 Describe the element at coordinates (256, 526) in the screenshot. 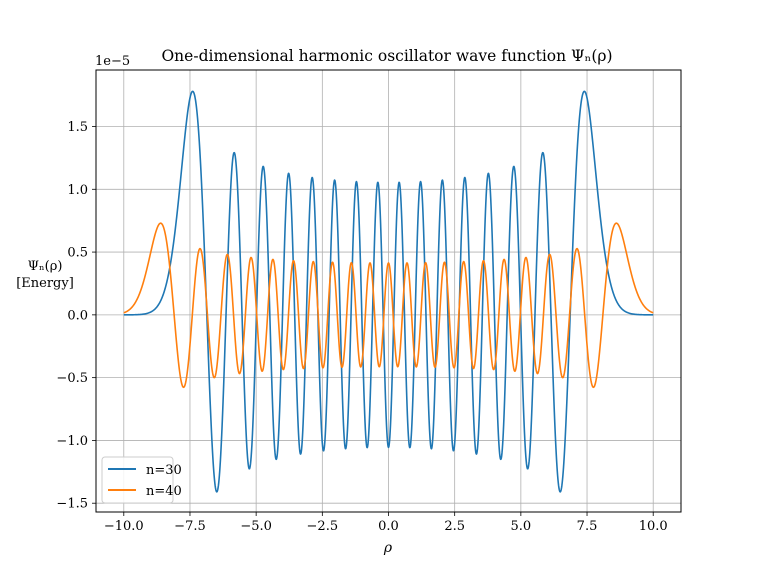

I see `x-tick-label: −5.0` at that location.